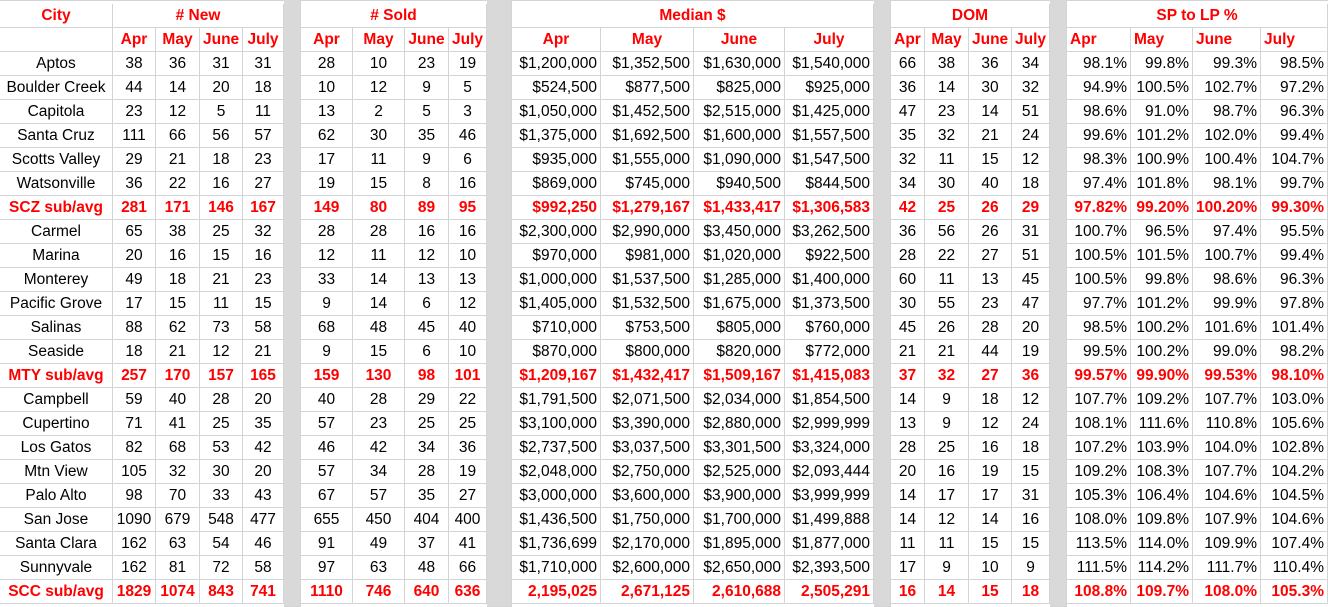 The height and width of the screenshot is (607, 1328). I want to click on cell-new: 66, so click(178, 136).